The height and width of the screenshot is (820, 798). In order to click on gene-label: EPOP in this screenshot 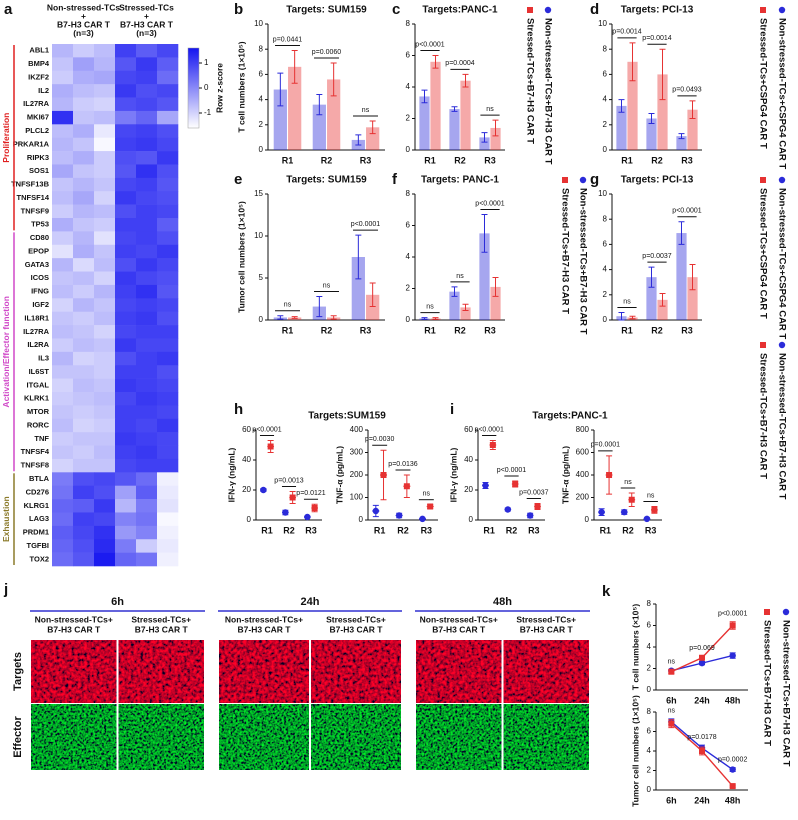, I will do `click(38, 250)`.